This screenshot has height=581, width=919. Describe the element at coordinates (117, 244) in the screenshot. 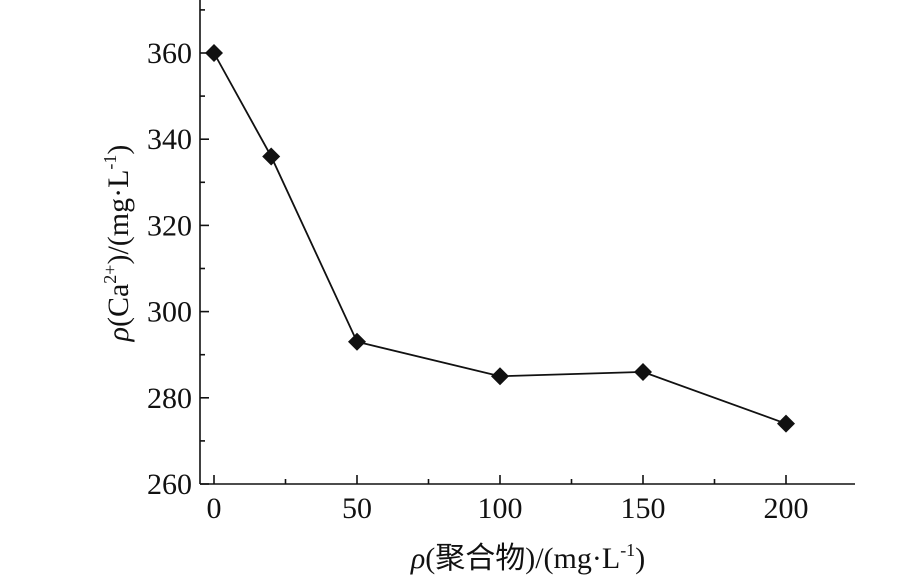

I see `y-axis-title: ρ(Ca2+)/(mg·L-1)` at that location.